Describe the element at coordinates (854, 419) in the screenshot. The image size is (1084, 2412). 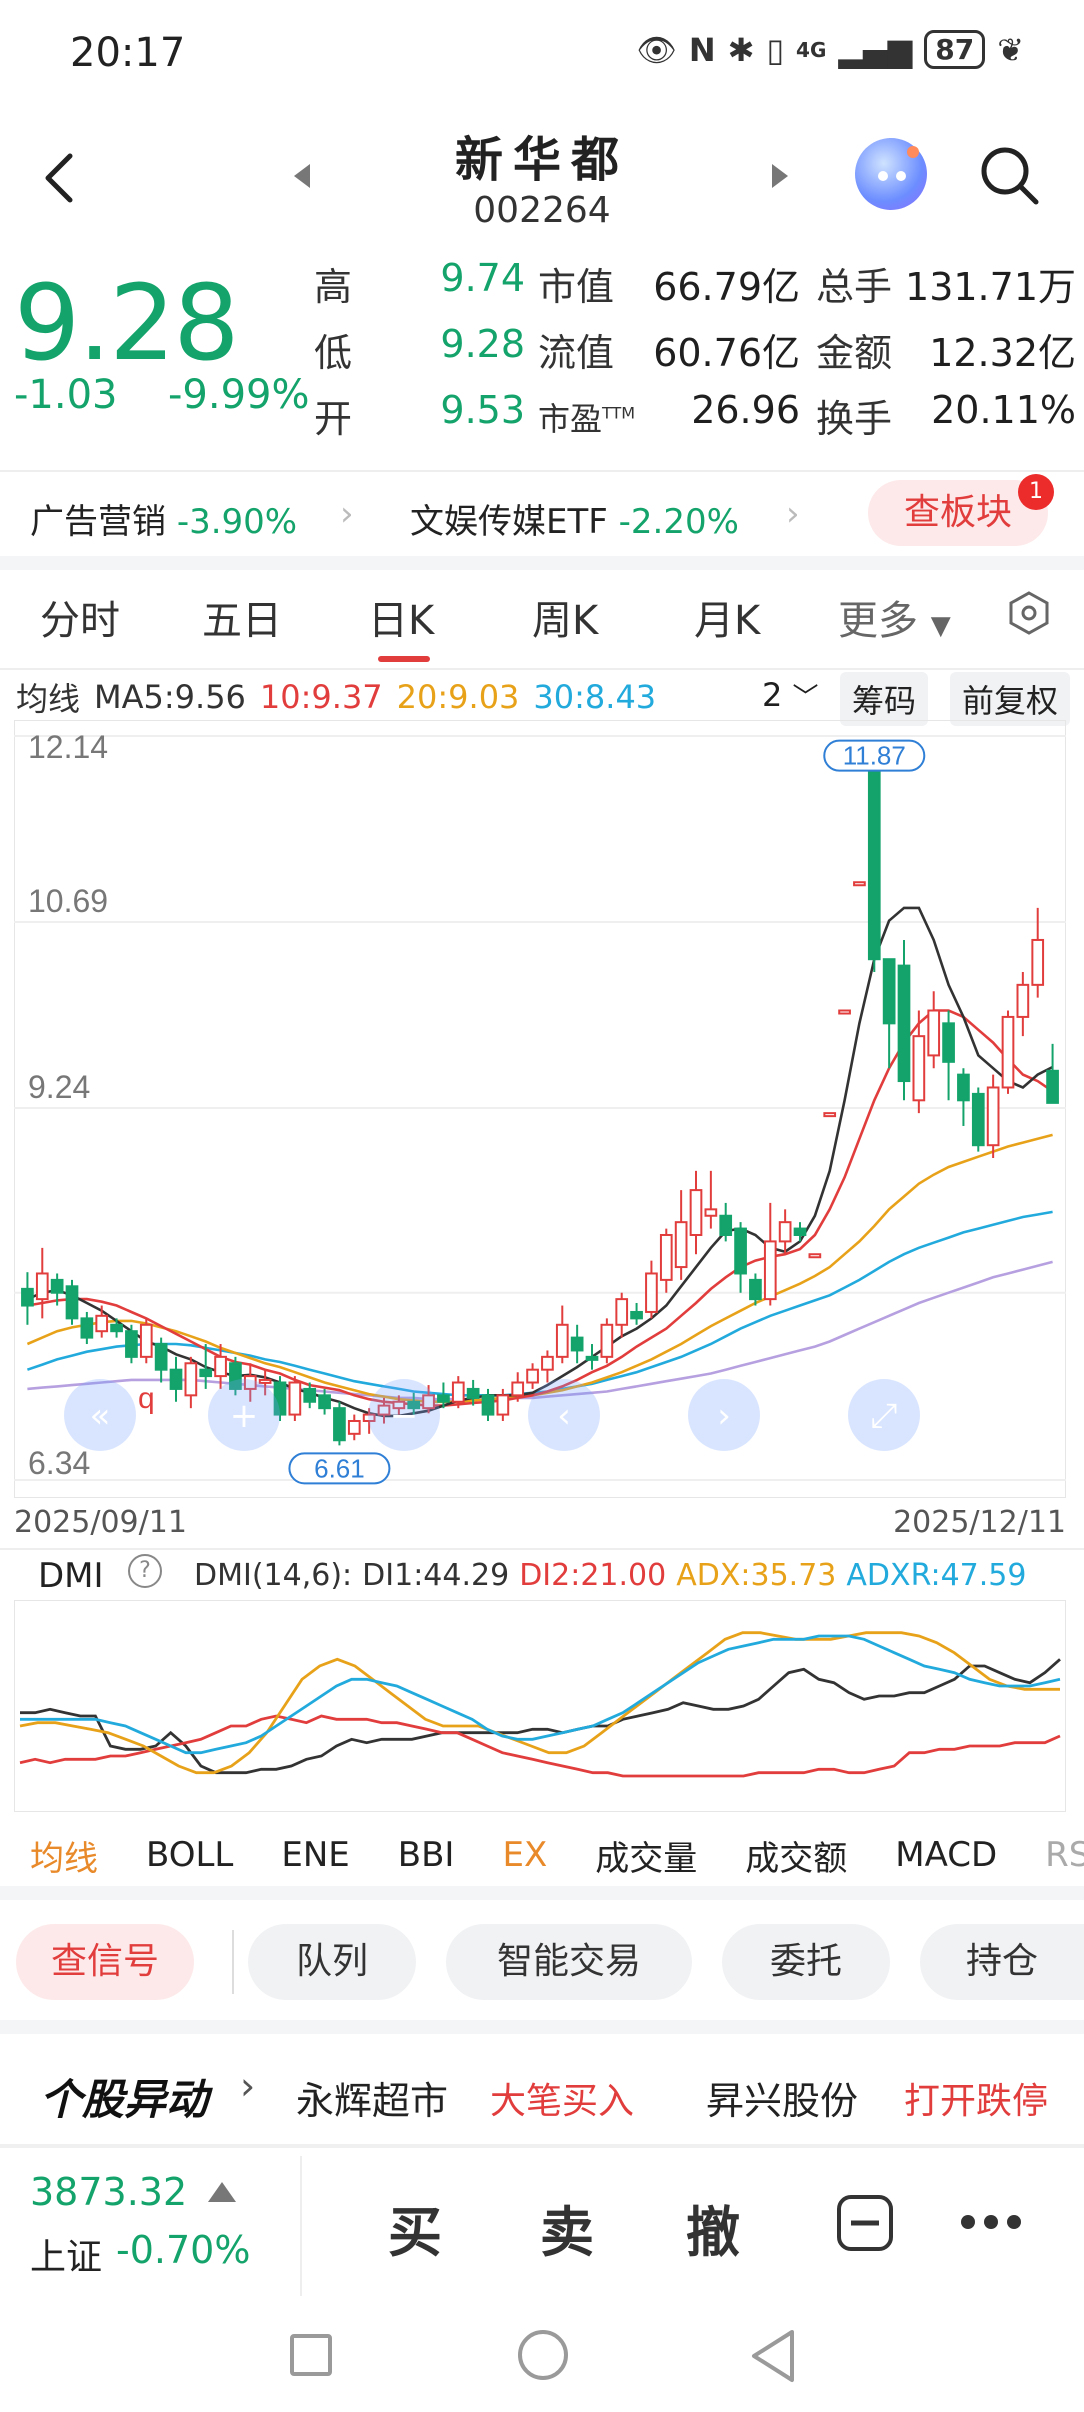
I see `turnover-label: 换手` at that location.